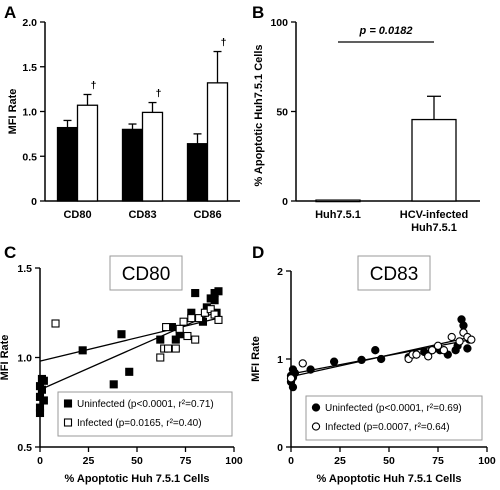  What do you see at coordinates (146, 274) in the screenshot?
I see `chart-title: CD80` at bounding box center [146, 274].